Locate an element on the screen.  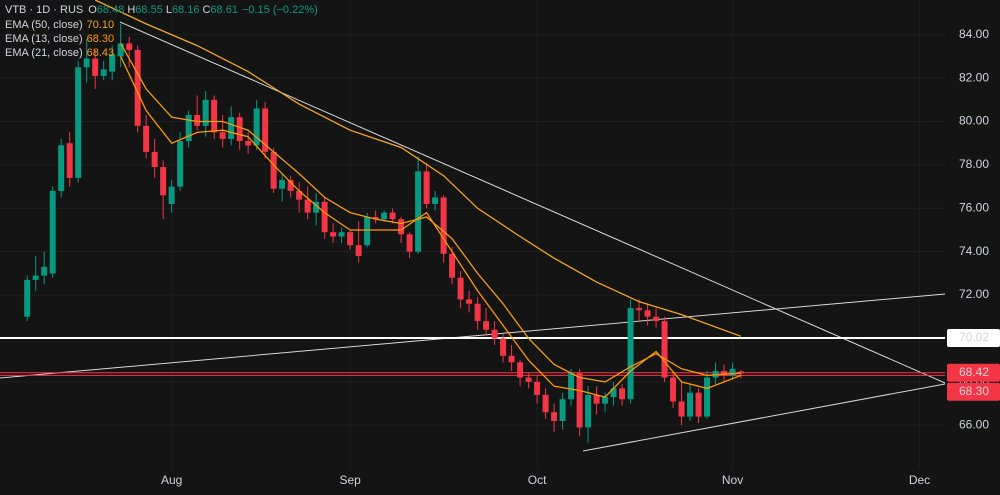
change: −0.15 (−0.22%) is located at coordinates (280, 10).